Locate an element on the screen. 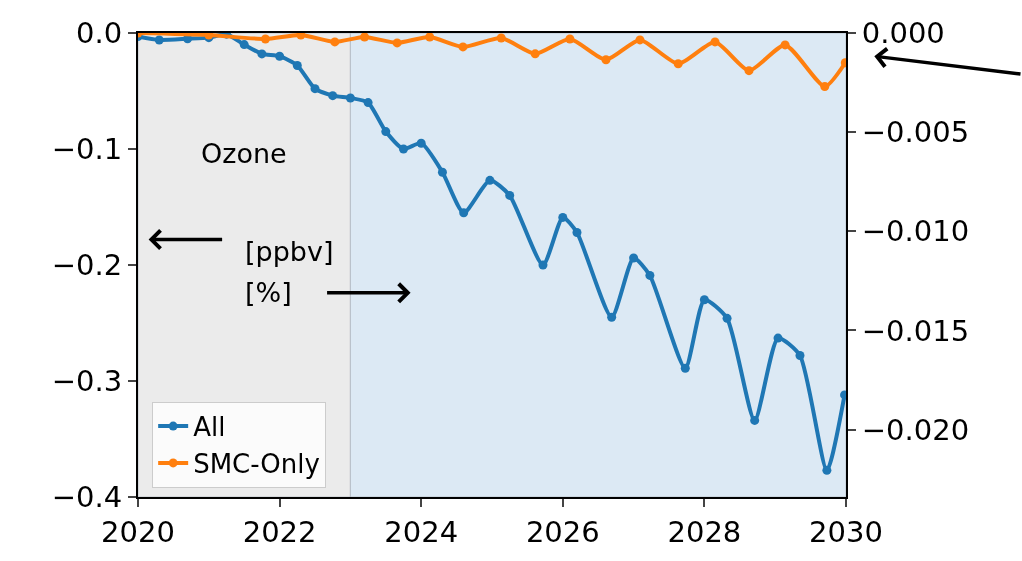  annotation: [%] is located at coordinates (268, 292).